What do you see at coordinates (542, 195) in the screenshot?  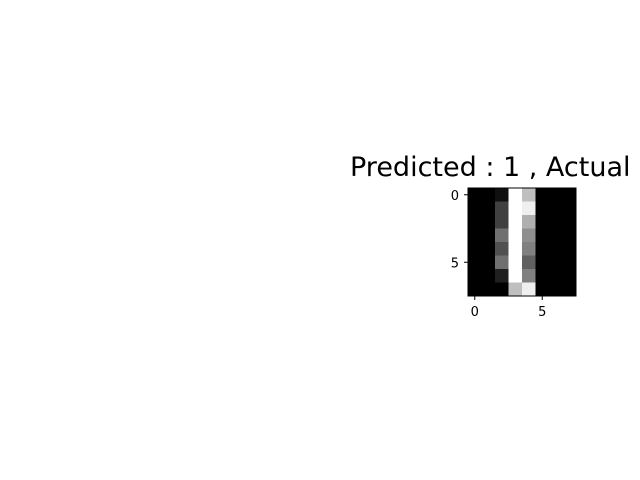 I see `heatmap-cell-r0-c5` at bounding box center [542, 195].